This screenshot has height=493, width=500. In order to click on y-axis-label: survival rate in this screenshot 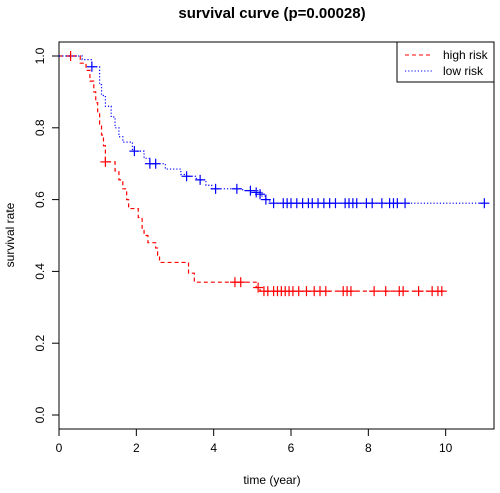, I will do `click(10, 234)`.